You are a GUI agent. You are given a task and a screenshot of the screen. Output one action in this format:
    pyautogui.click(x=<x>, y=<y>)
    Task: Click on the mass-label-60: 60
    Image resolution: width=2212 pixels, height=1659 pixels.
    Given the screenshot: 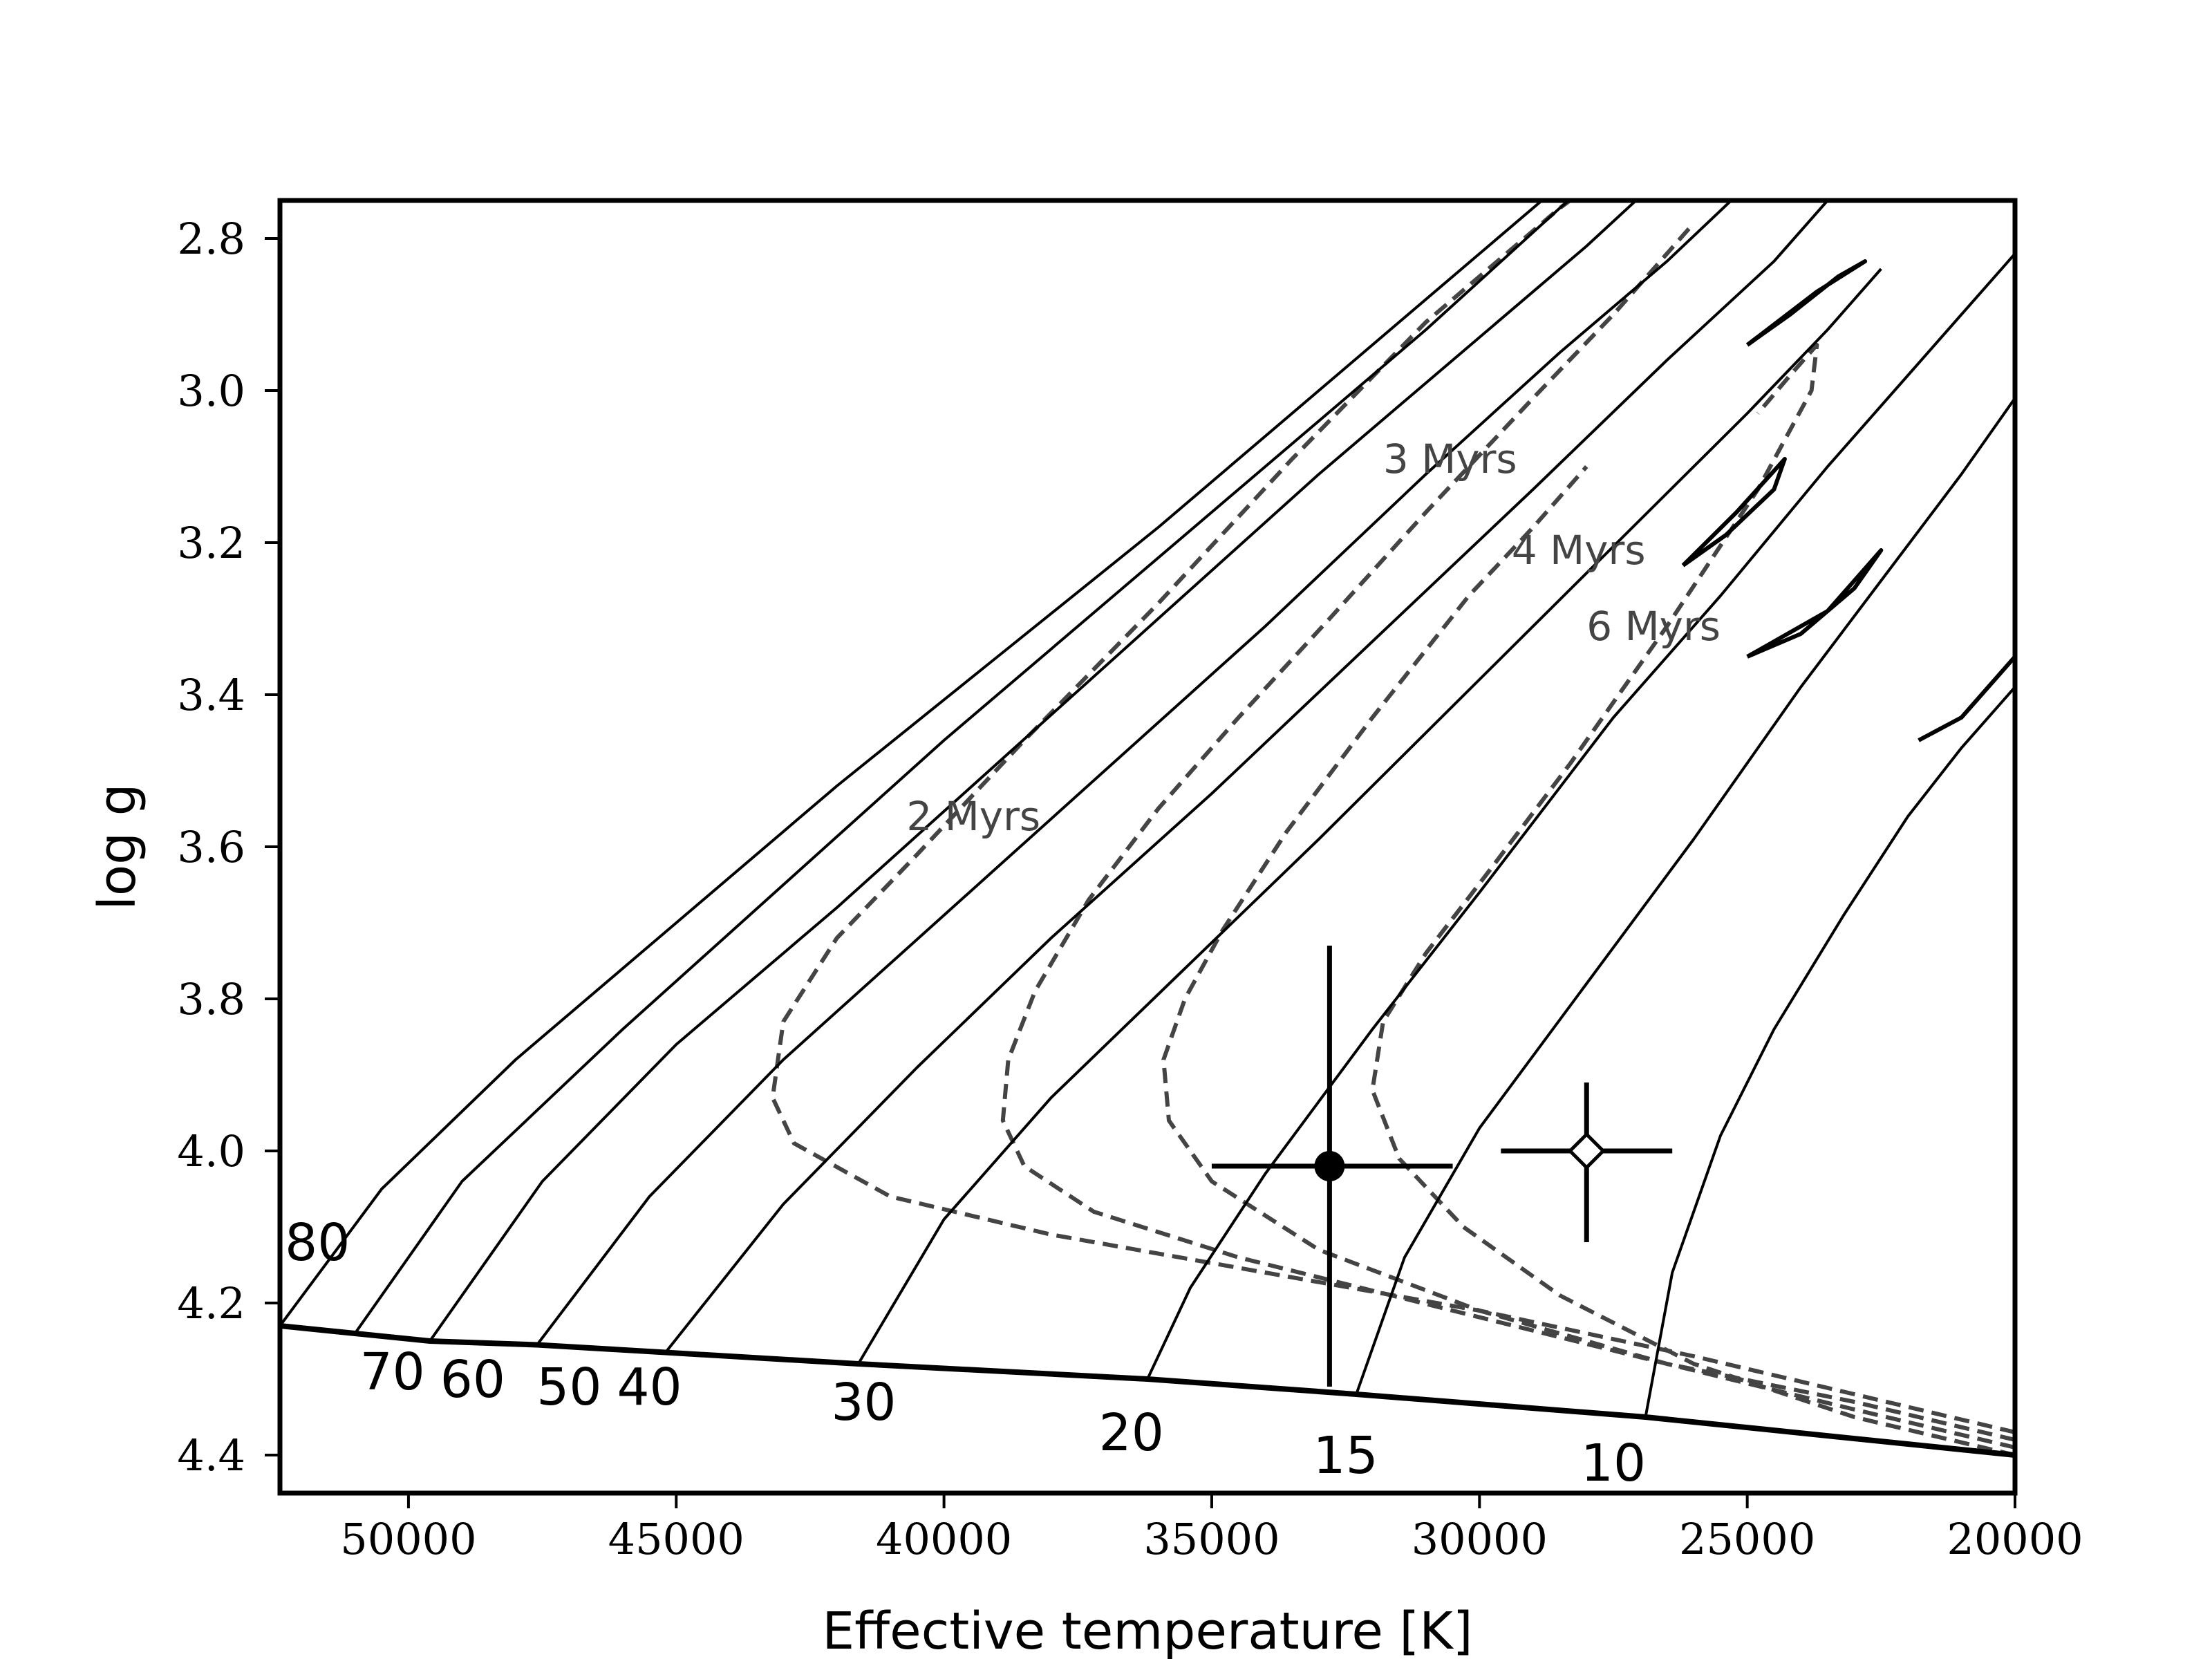 What is the action you would take?
    pyautogui.click(x=473, y=1379)
    